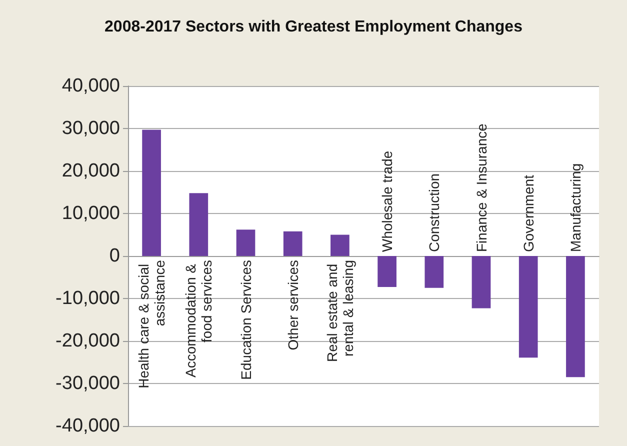 The width and height of the screenshot is (627, 446). What do you see at coordinates (292, 305) in the screenshot?
I see `x-tick-label: Other services` at bounding box center [292, 305].